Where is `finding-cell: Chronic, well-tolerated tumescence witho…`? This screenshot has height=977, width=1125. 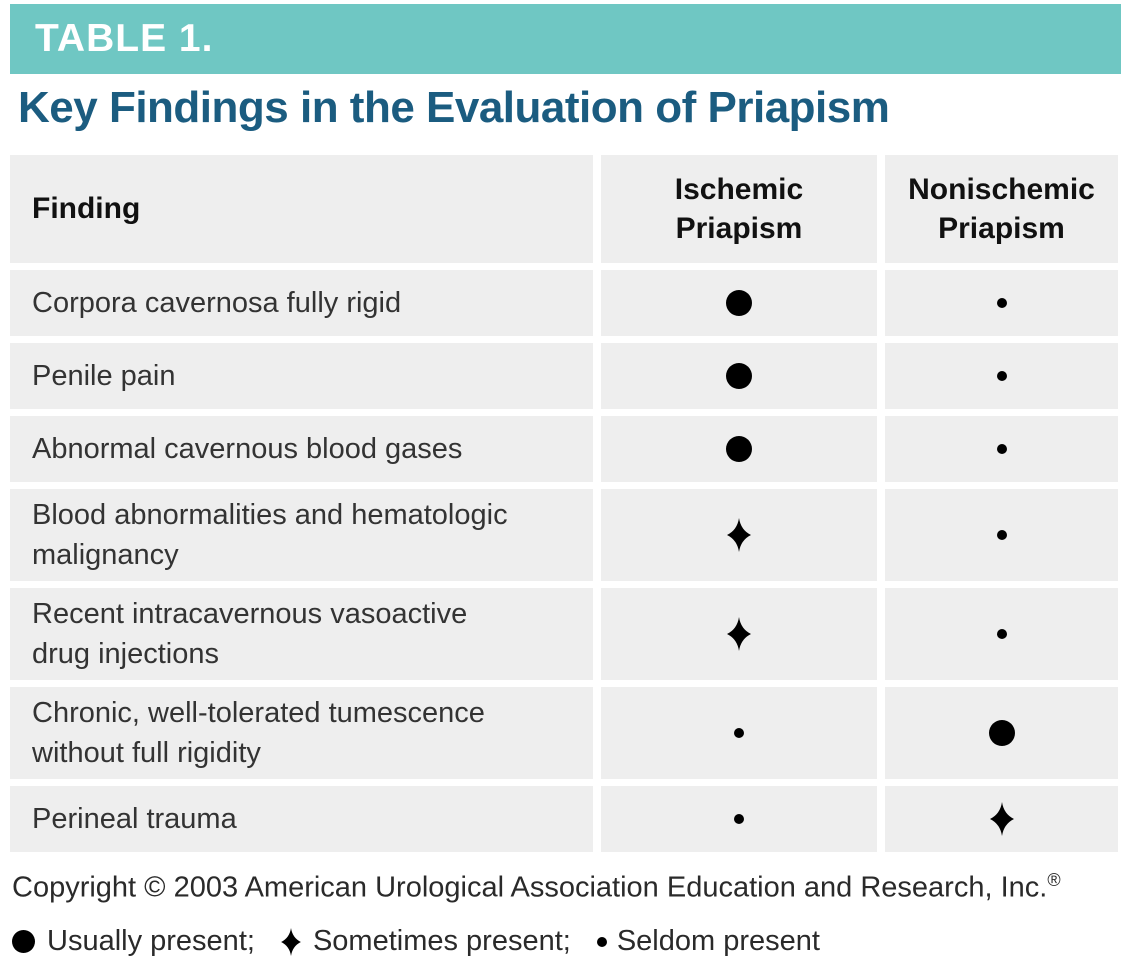
finding-cell: Chronic, well-tolerated tumescence witho… is located at coordinates (301, 733).